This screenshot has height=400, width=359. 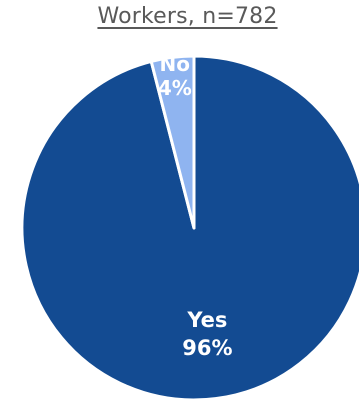 I want to click on slice-category-label-yes: Yes, so click(x=206, y=320).